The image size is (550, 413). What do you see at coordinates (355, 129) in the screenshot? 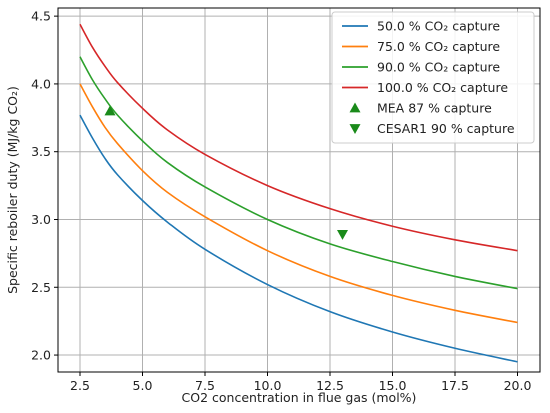
I see `legend-triangle-down-icon` at bounding box center [355, 129].